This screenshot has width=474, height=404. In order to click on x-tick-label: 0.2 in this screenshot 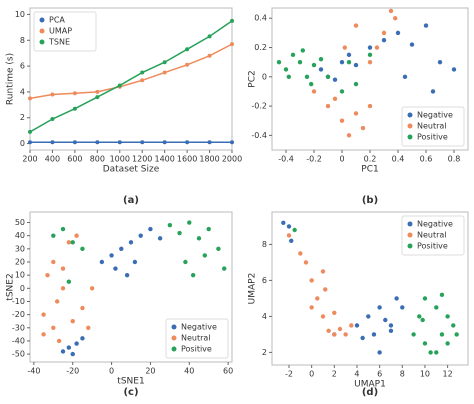, I will do `click(370, 159)`.